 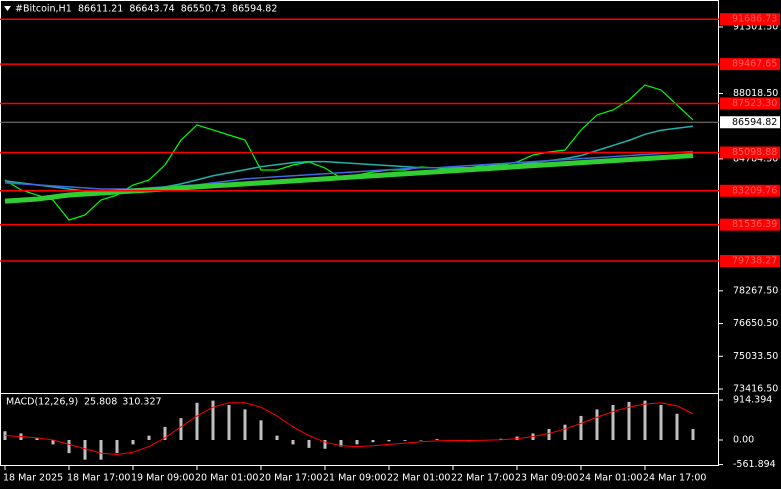 What do you see at coordinates (743, 440) in the screenshot?
I see `y-tick-label: 0.00` at bounding box center [743, 440].